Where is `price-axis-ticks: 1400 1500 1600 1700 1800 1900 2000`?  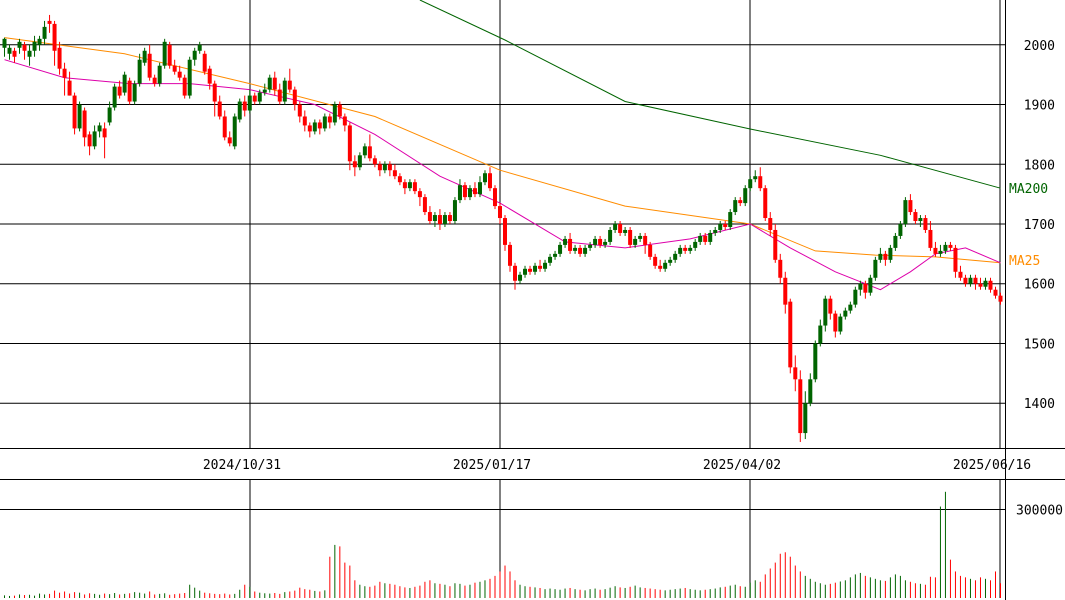
price-axis-ticks: 1400 1500 1600 1700 1800 1900 2000 is located at coordinates (1039, 225).